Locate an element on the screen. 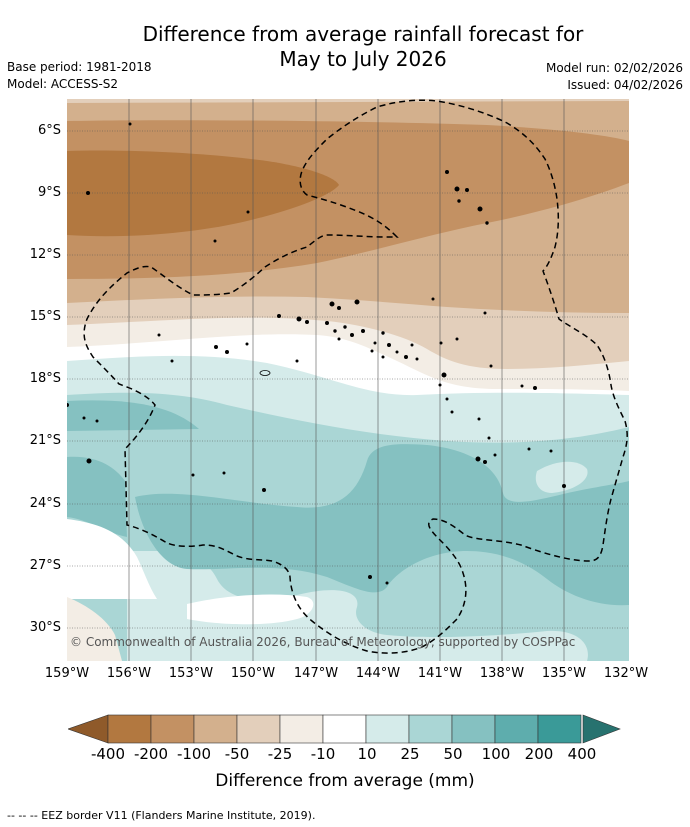 This screenshot has width=690, height=827. lat-label-24s: 24°S is located at coordinates (45, 503).